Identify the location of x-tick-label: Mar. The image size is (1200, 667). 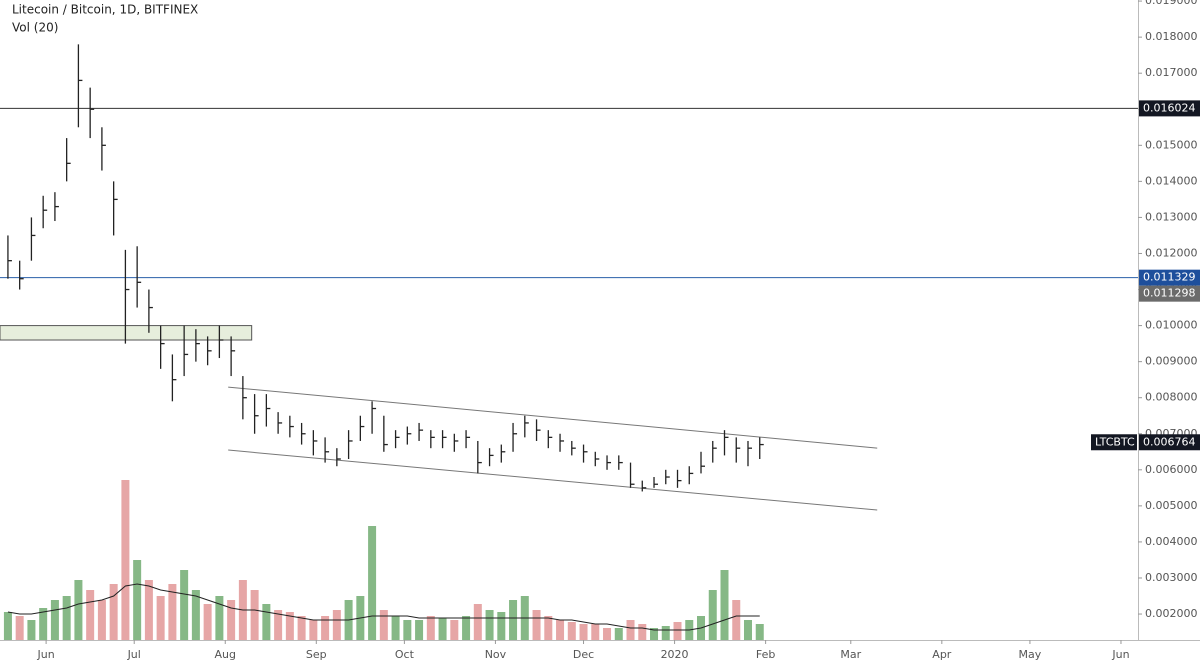
(850, 654).